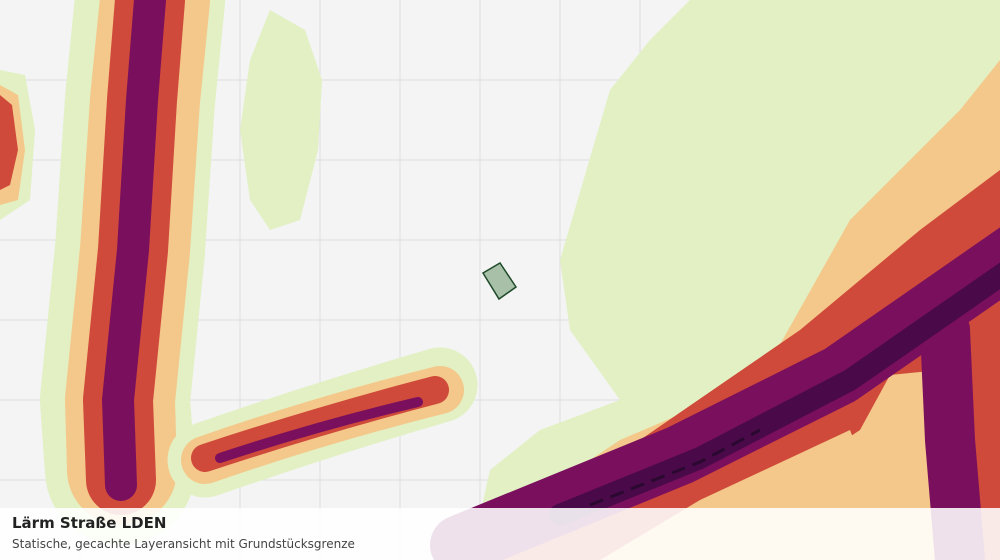  What do you see at coordinates (89, 523) in the screenshot?
I see `map-title: Lärm Straße LDEN` at bounding box center [89, 523].